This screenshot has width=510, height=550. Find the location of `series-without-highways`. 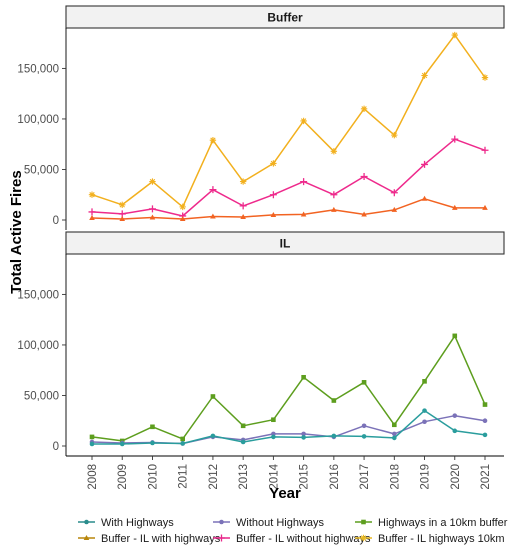

series-without-highways is located at coordinates (288, 429).